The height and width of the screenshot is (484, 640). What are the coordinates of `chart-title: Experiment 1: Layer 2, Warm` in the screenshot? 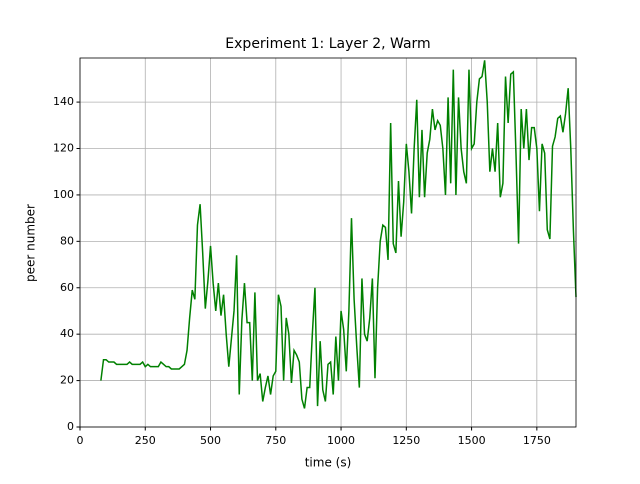 It's located at (327, 44).